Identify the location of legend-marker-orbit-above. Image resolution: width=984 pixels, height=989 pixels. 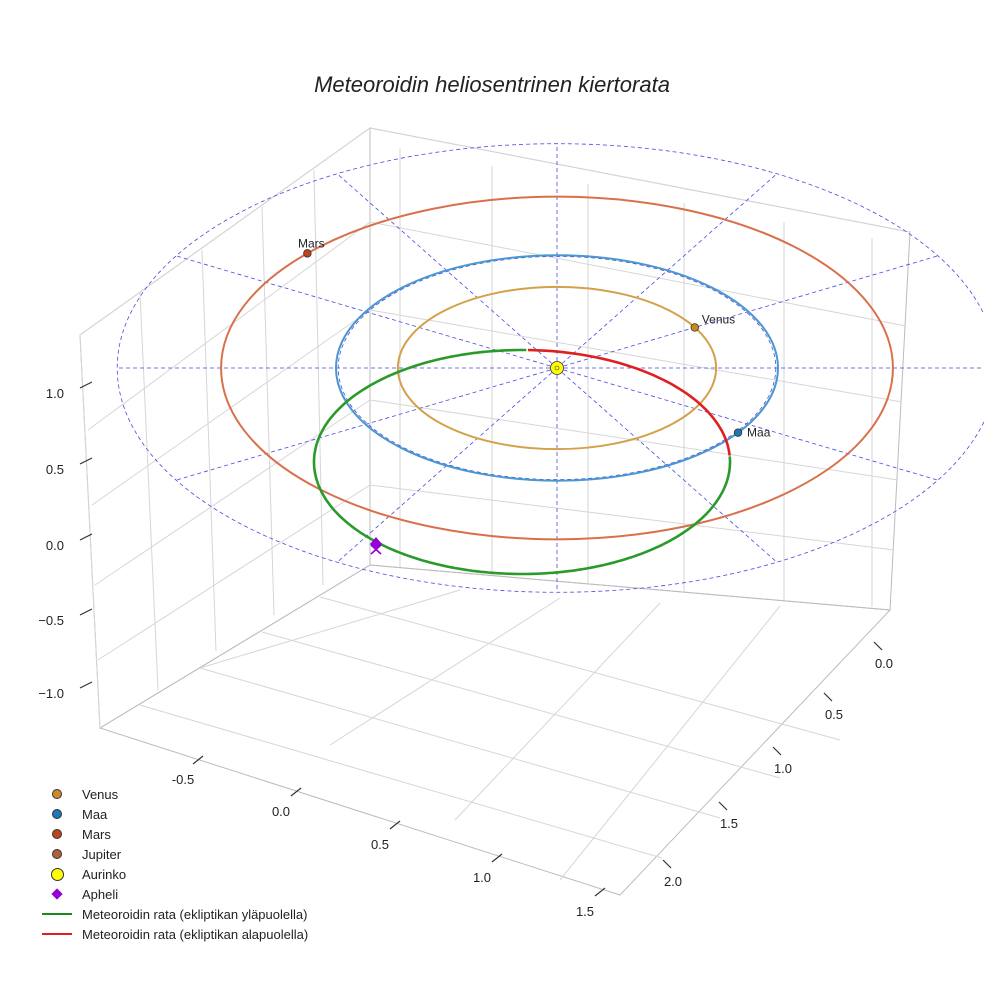
(57, 914).